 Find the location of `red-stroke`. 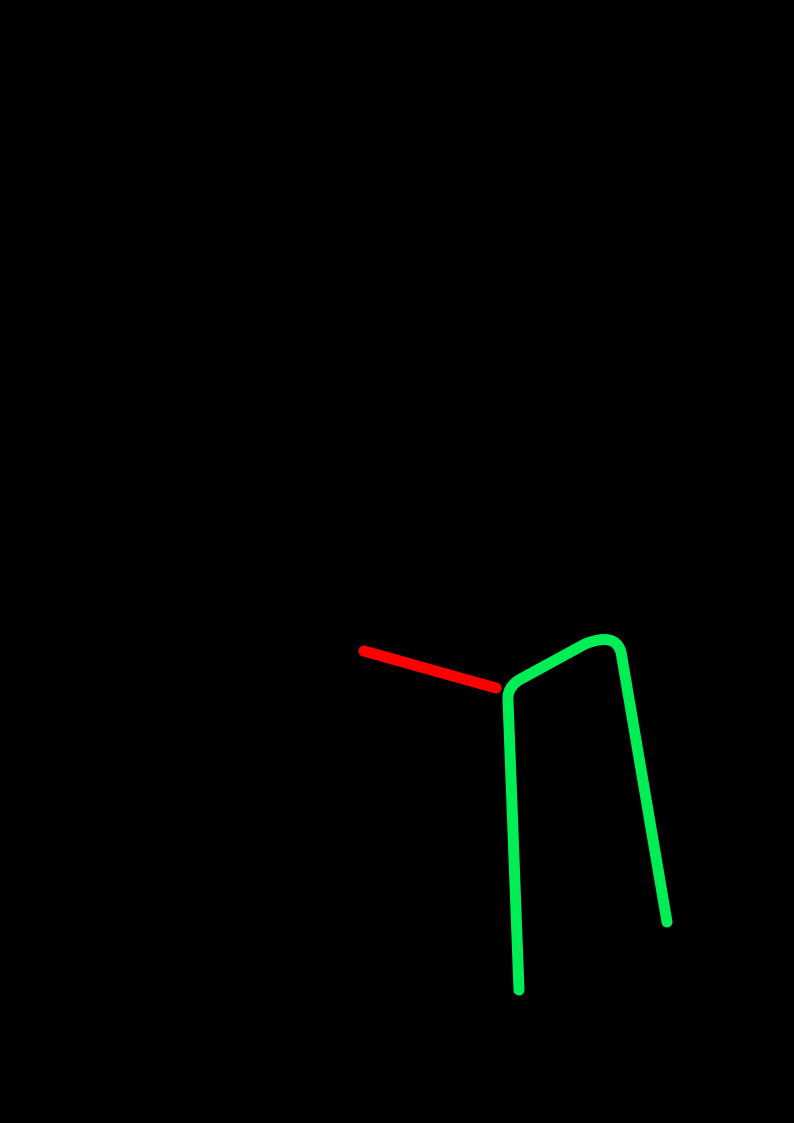

red-stroke is located at coordinates (430, 669).